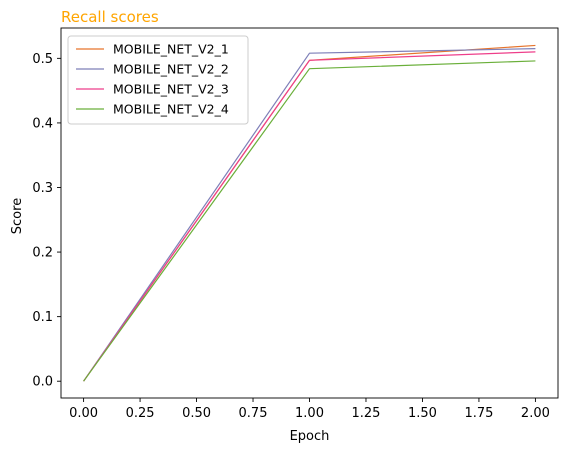 This screenshot has width=567, height=453. What do you see at coordinates (42, 317) in the screenshot?
I see `y-tick-label: 0.1` at bounding box center [42, 317].